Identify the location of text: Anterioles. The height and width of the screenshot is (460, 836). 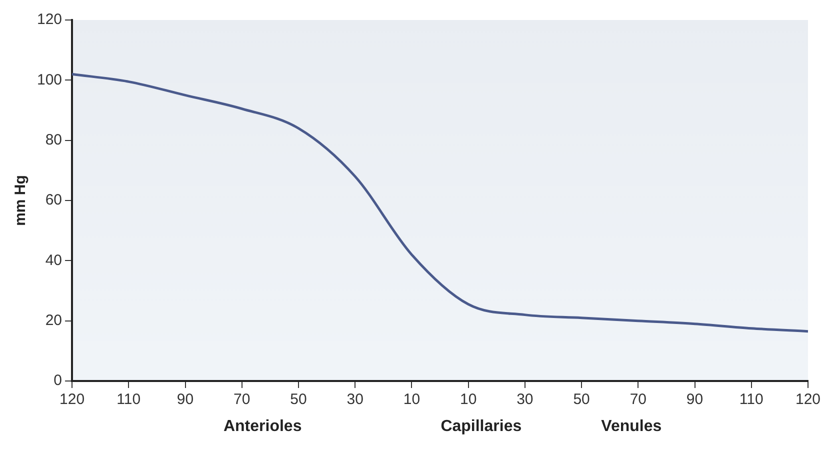
(262, 427).